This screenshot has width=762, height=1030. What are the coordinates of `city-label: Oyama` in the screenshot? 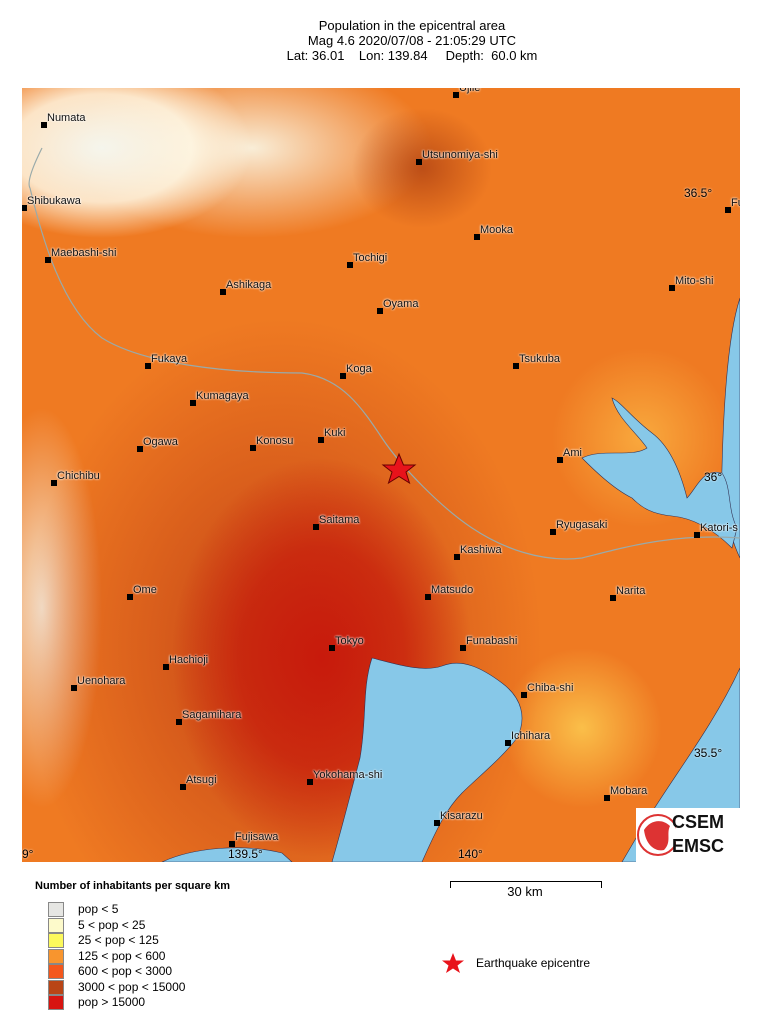 It's located at (401, 304).